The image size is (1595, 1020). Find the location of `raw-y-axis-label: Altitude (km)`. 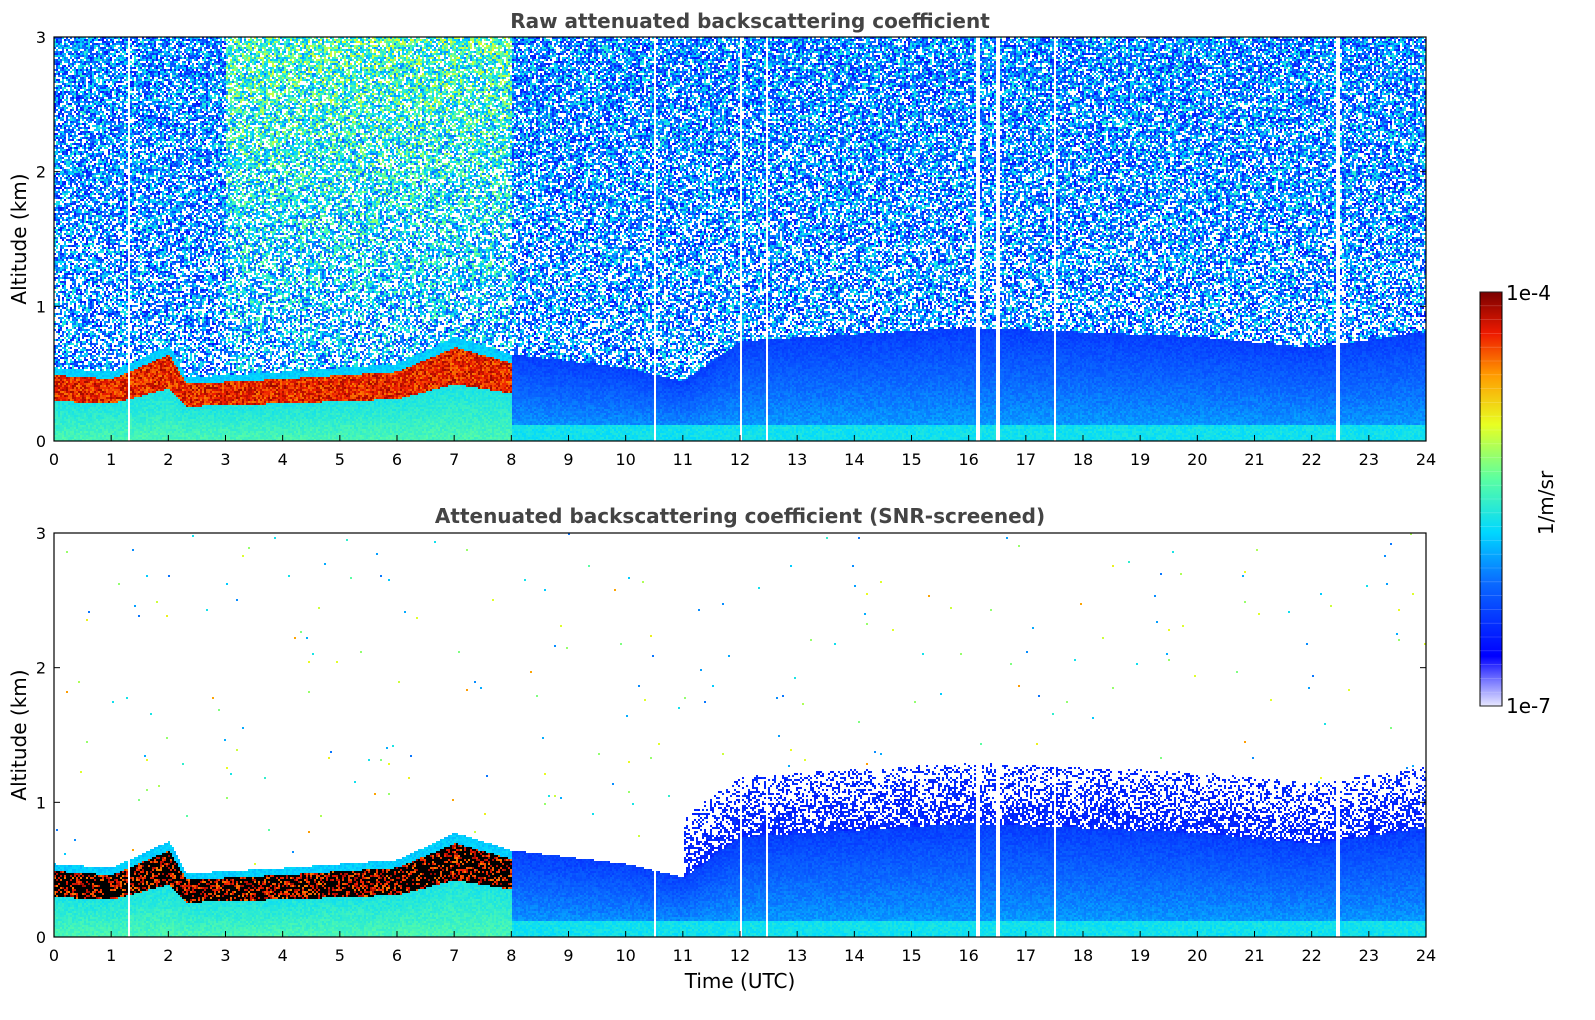

raw-y-axis-label: Altitude (km) is located at coordinates (19, 238).